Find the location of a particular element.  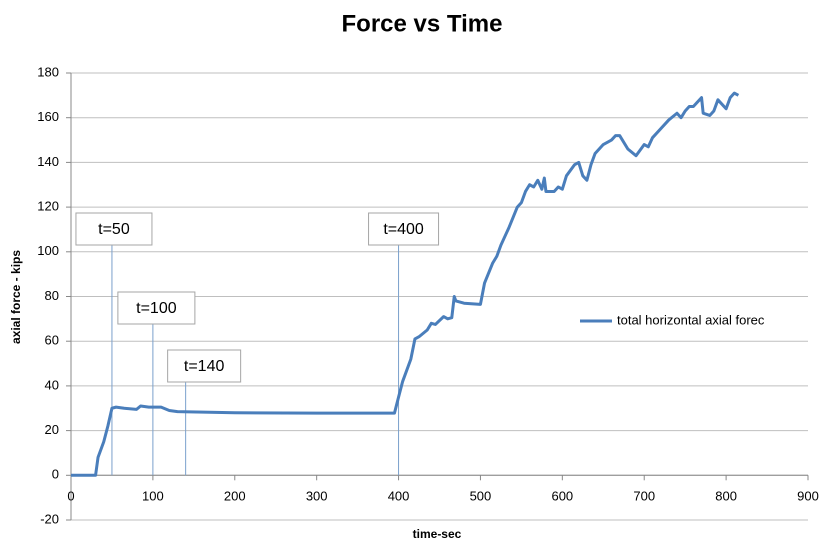

y-tick-label: 120 is located at coordinates (48, 206).